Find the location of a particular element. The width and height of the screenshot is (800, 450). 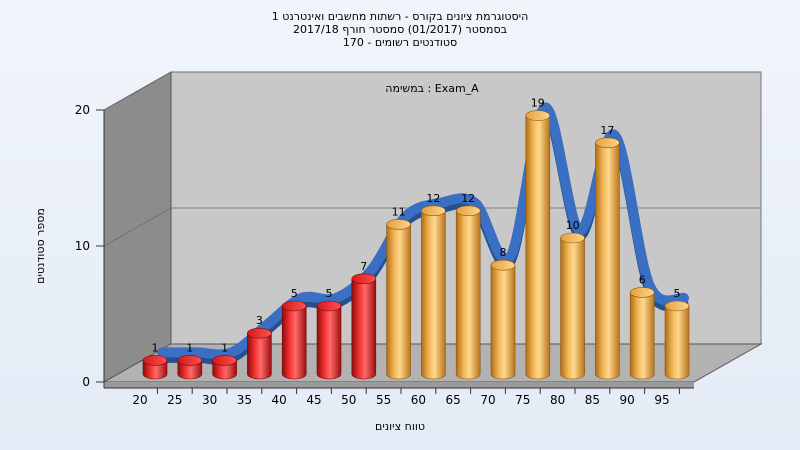

data-label-75: 19 is located at coordinates (538, 103).